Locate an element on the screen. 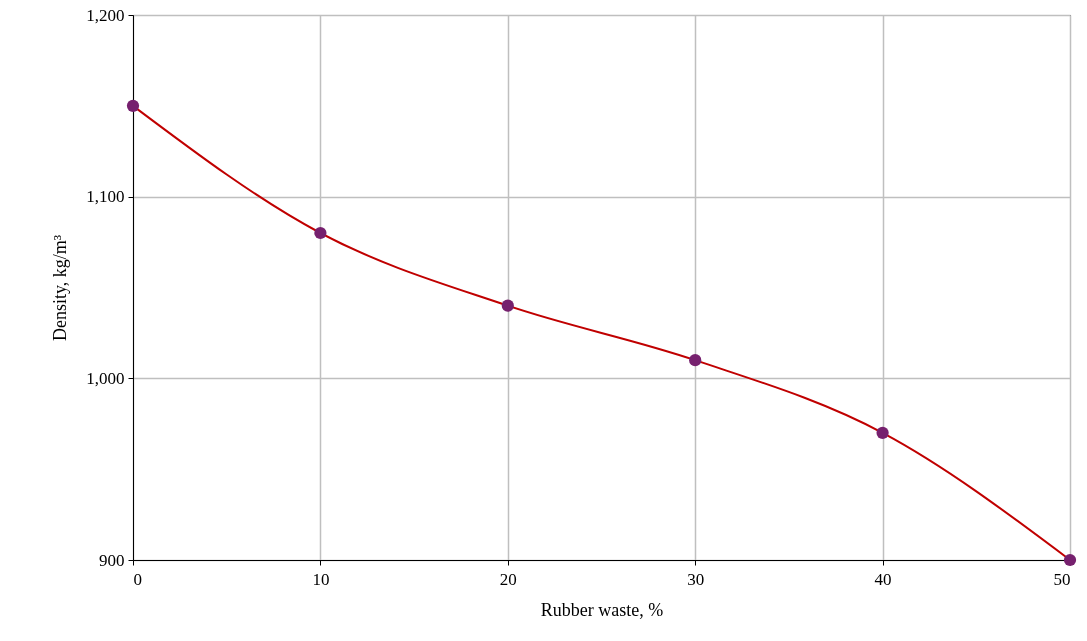 The width and height of the screenshot is (1087, 641). y-tick-label: 1,000 is located at coordinates (105, 378).